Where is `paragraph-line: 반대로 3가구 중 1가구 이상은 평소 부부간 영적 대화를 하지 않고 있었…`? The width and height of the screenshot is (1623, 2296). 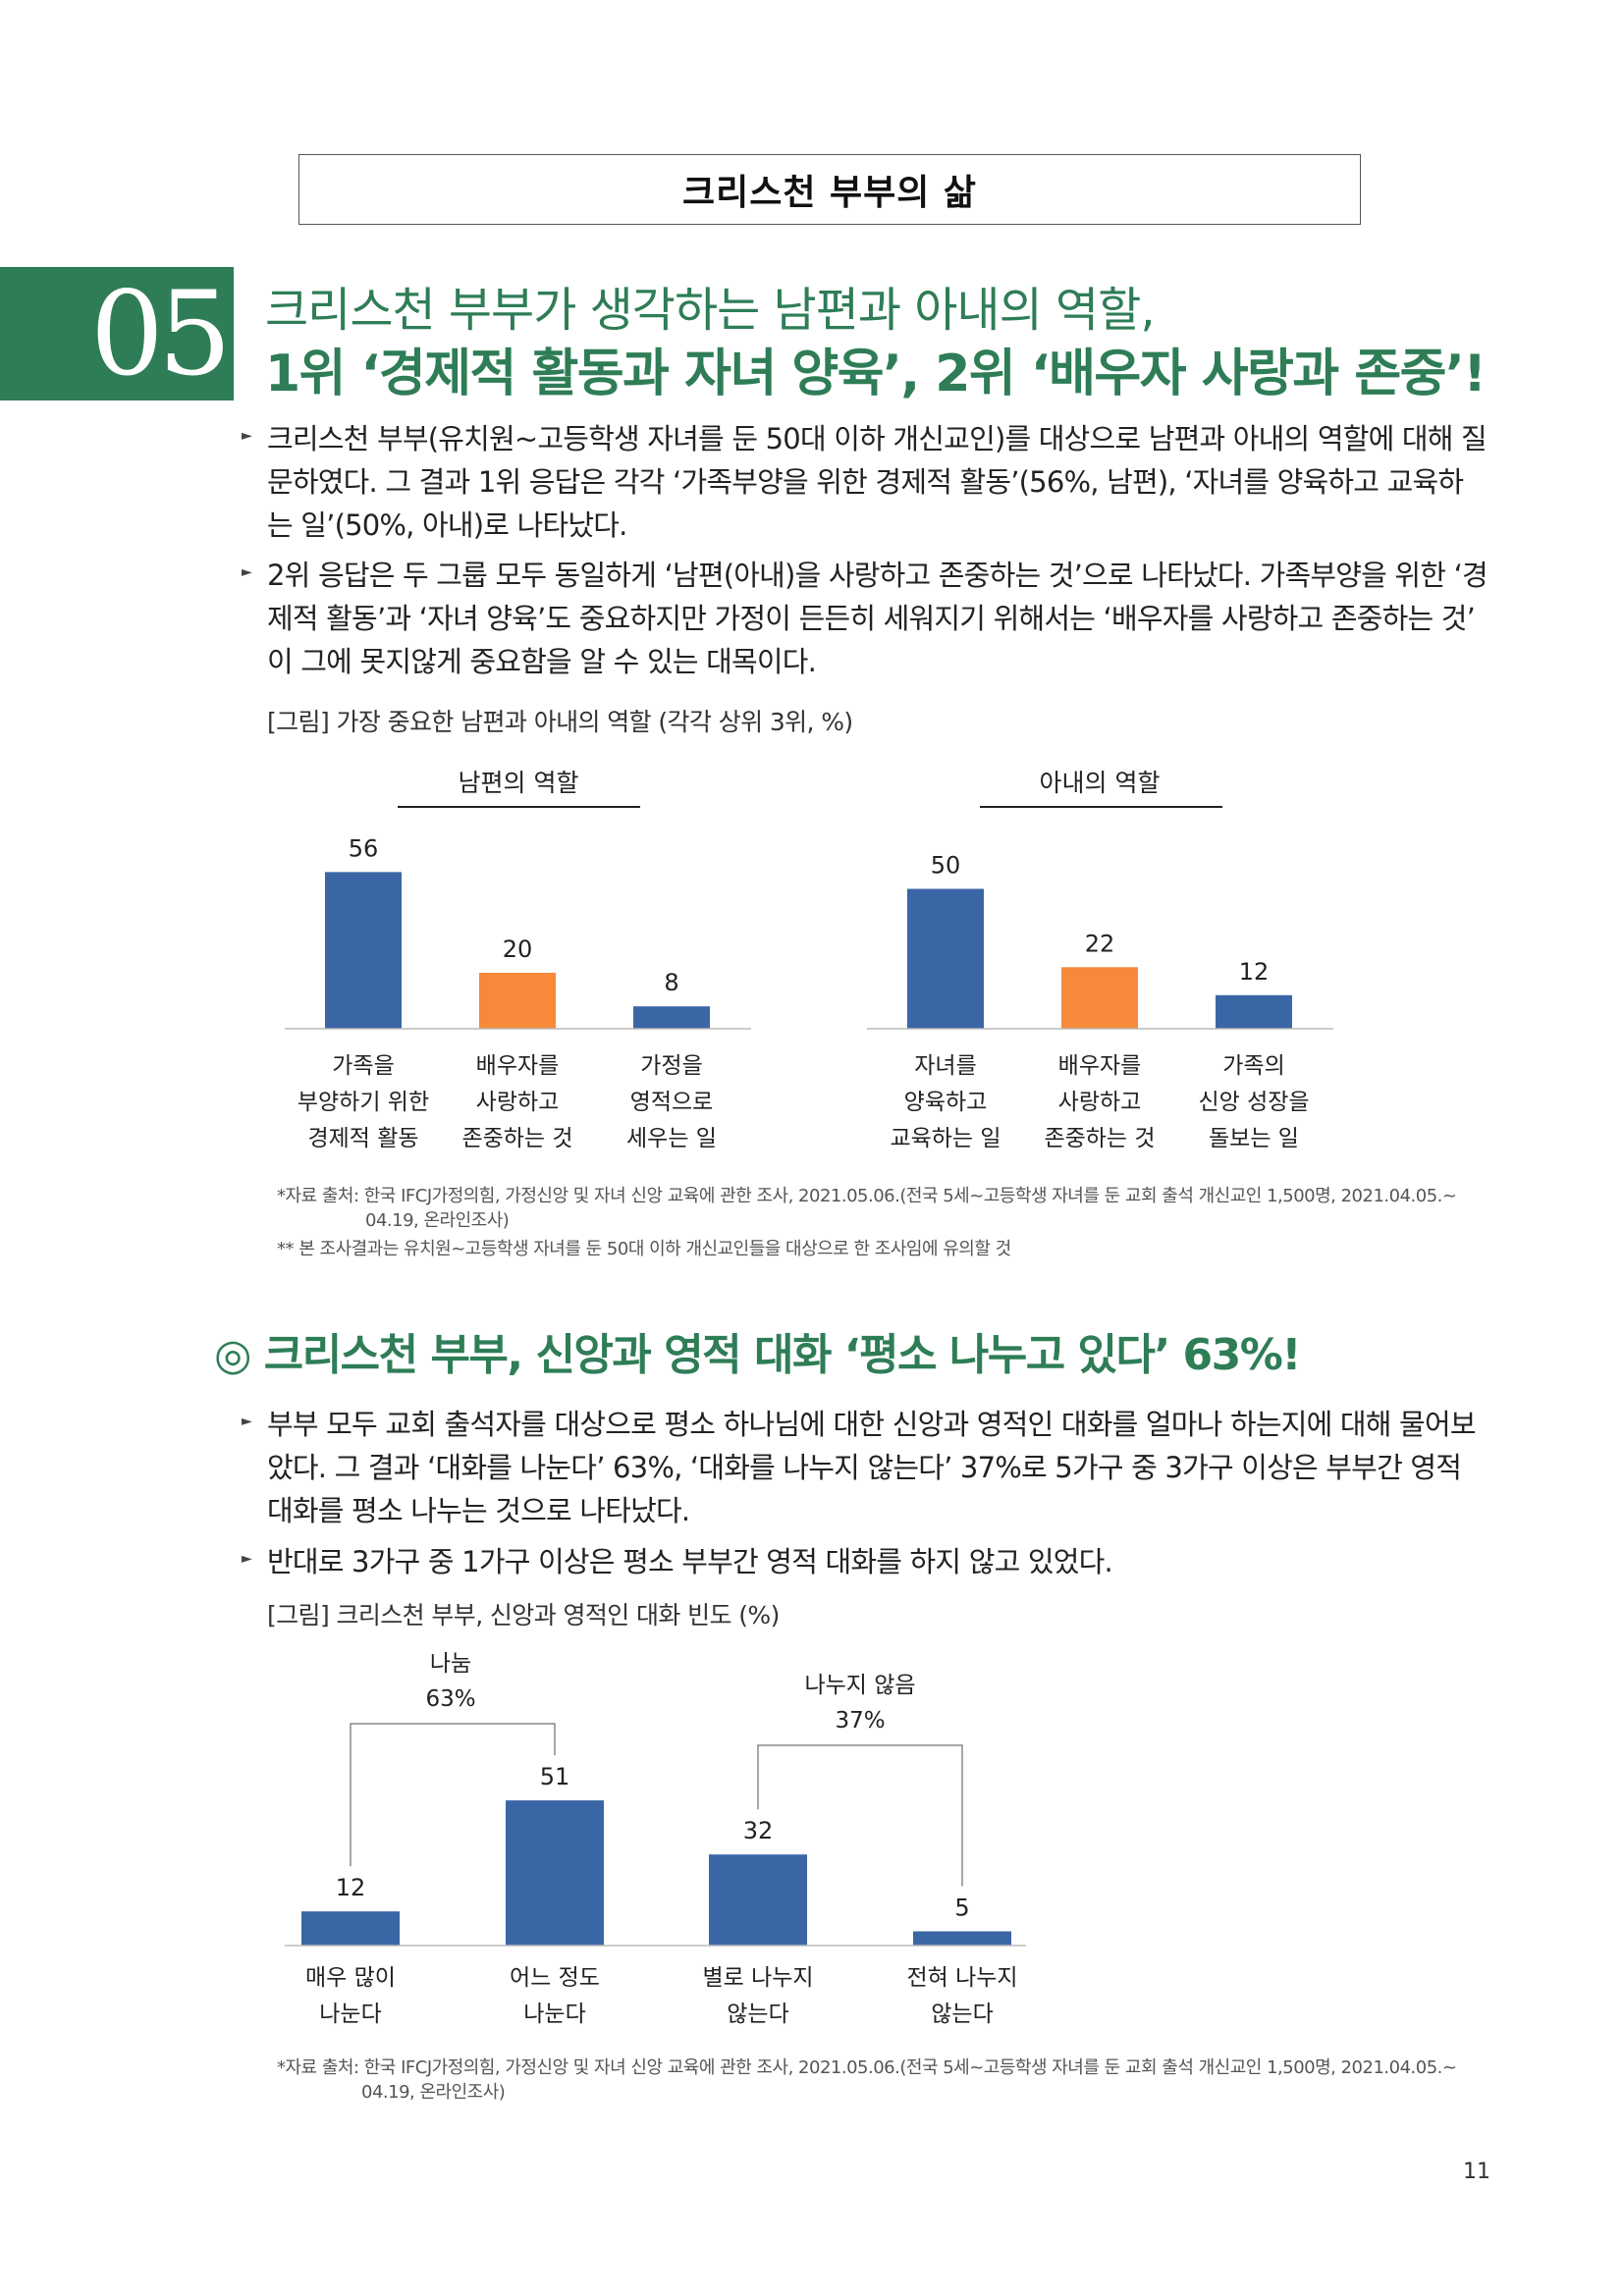 paragraph-line: 반대로 3가구 중 1가구 이상은 평소 부부간 영적 대화를 하지 않고 있었… is located at coordinates (690, 1562).